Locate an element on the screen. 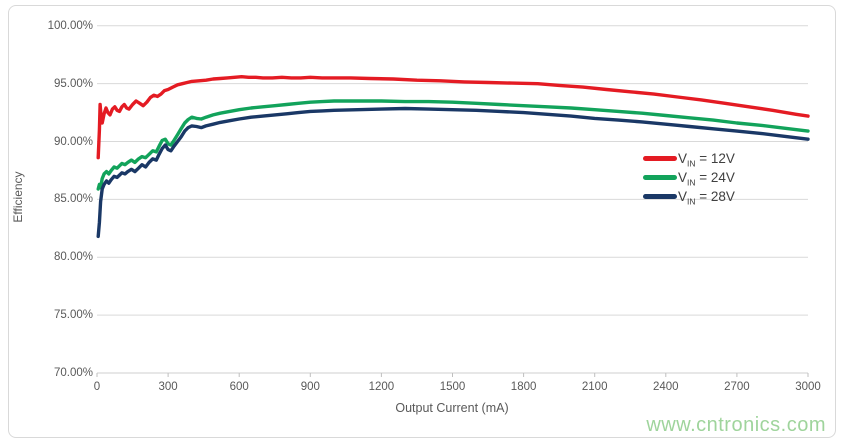 The image size is (844, 445). y-tick-label-85: 85.00% is located at coordinates (73, 199).